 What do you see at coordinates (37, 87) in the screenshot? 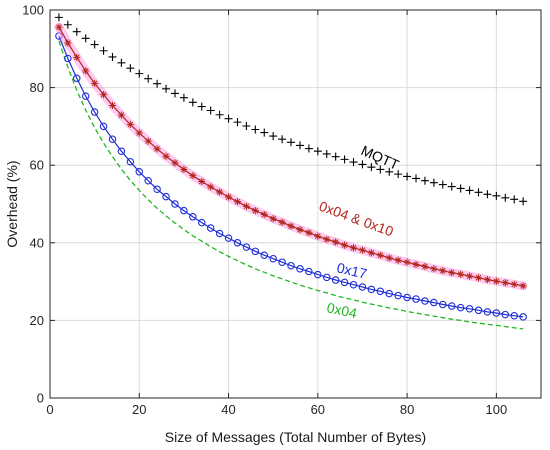
I see `y-tick-label: 80` at bounding box center [37, 87].